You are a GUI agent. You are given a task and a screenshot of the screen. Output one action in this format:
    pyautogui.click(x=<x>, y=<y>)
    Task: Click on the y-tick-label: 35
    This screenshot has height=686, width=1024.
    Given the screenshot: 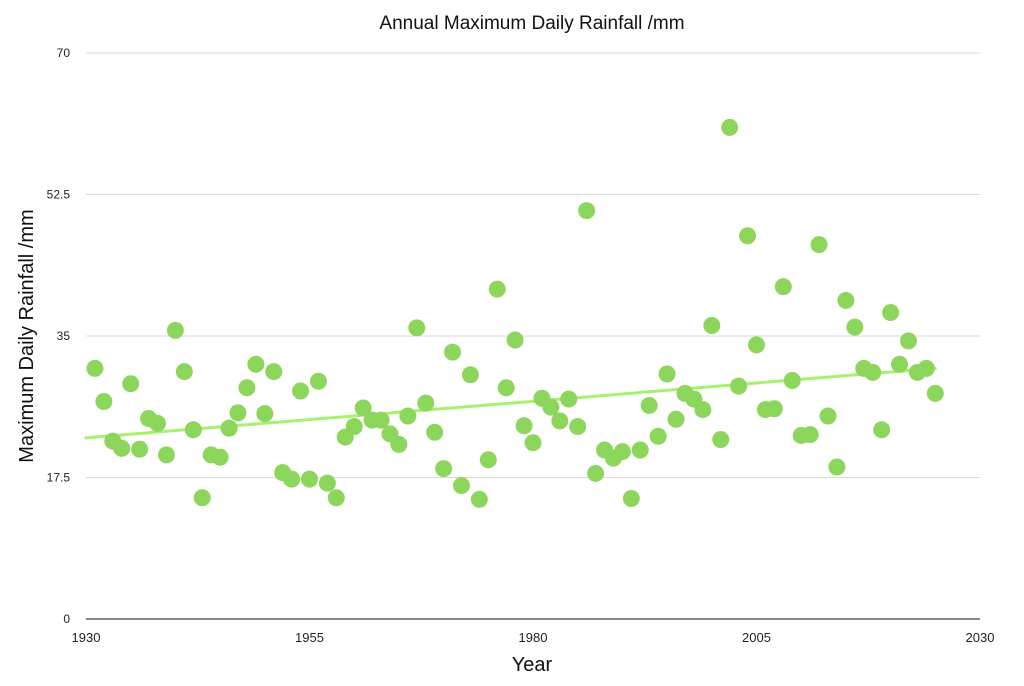 What is the action you would take?
    pyautogui.click(x=64, y=336)
    